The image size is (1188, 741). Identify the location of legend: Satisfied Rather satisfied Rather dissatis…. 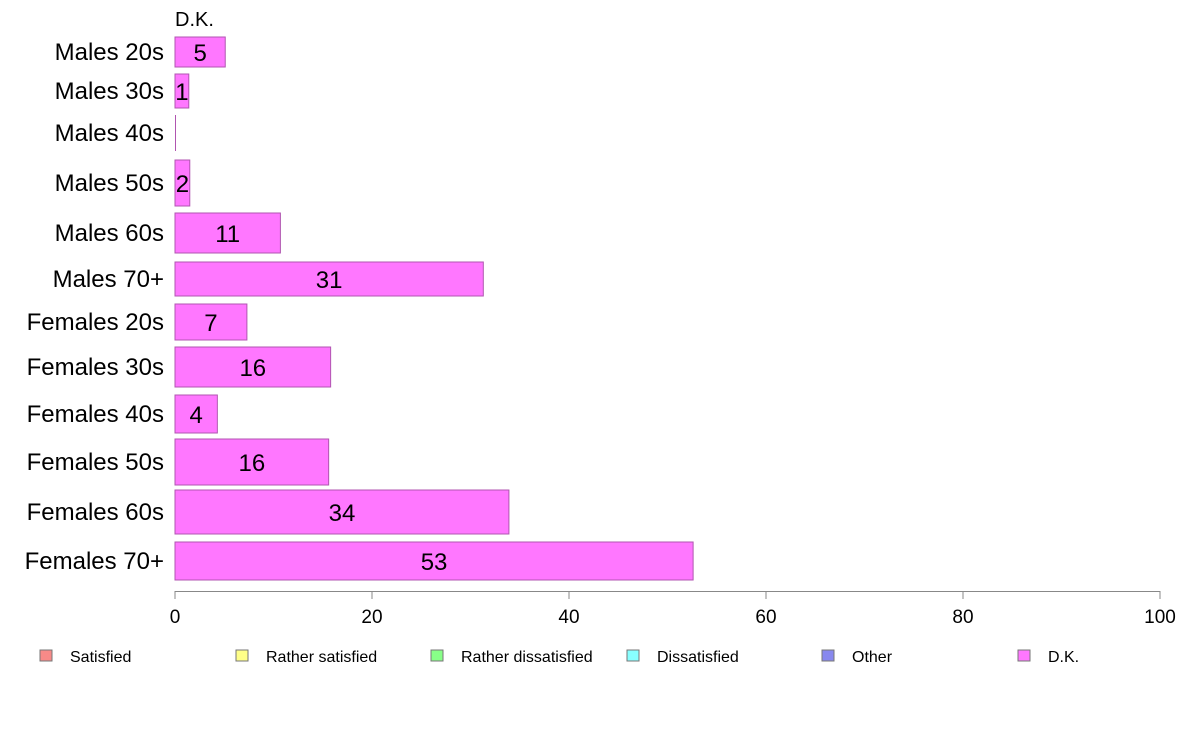
(559, 657).